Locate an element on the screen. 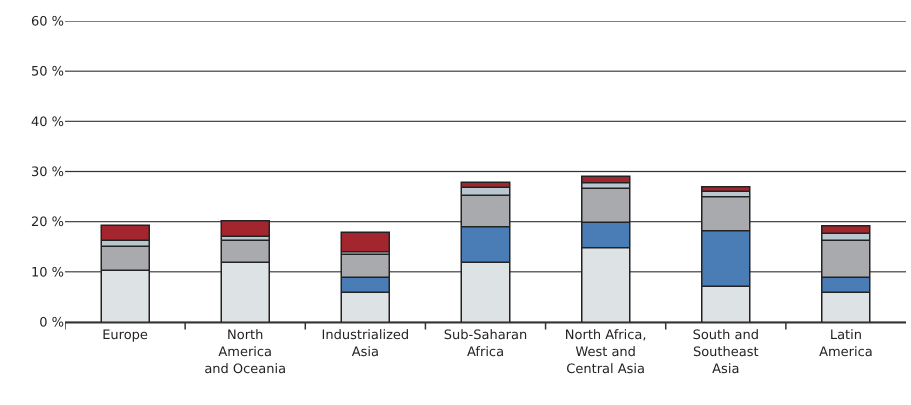 The image size is (911, 405). x-tick-label: Sub-Saharan Africa is located at coordinates (486, 344).